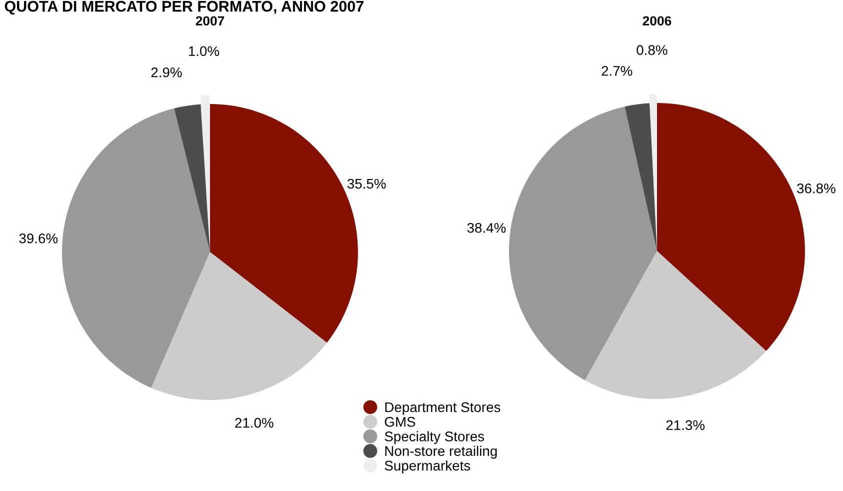 This screenshot has height=491, width=843. I want to click on chart-subtitle: 2007, so click(210, 21).